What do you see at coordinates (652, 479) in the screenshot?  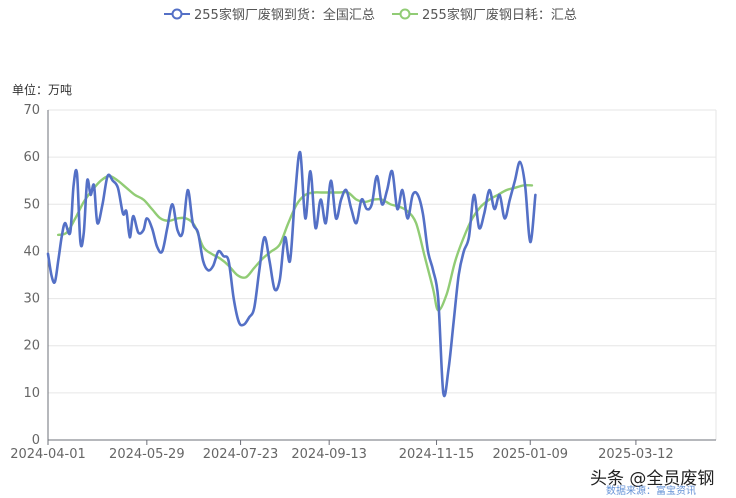 I see `watermark-text: 头条 @全员废钢` at bounding box center [652, 479].